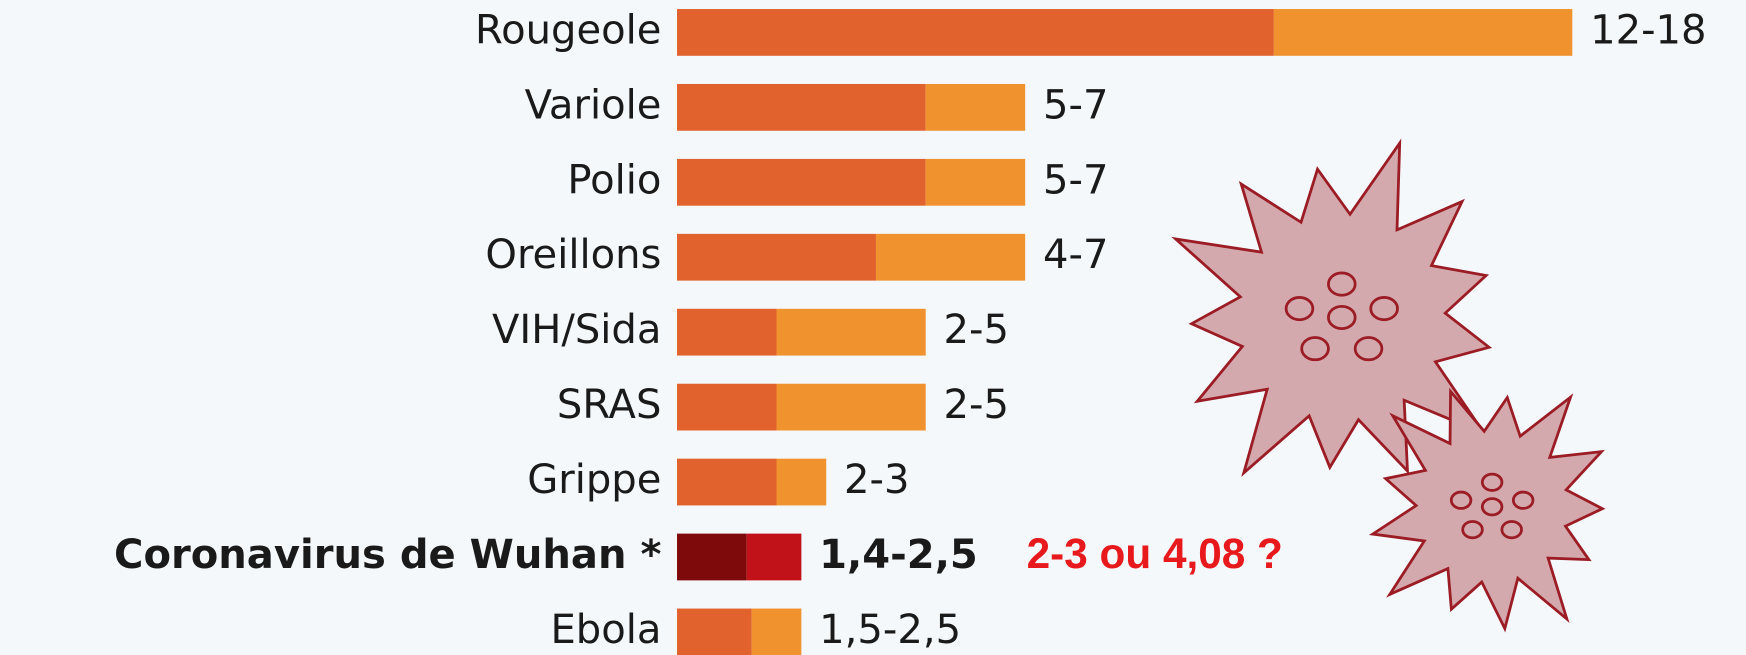 The width and height of the screenshot is (1746, 655). What do you see at coordinates (890, 630) in the screenshot?
I see `value-label: 1,5-2,5` at bounding box center [890, 630].